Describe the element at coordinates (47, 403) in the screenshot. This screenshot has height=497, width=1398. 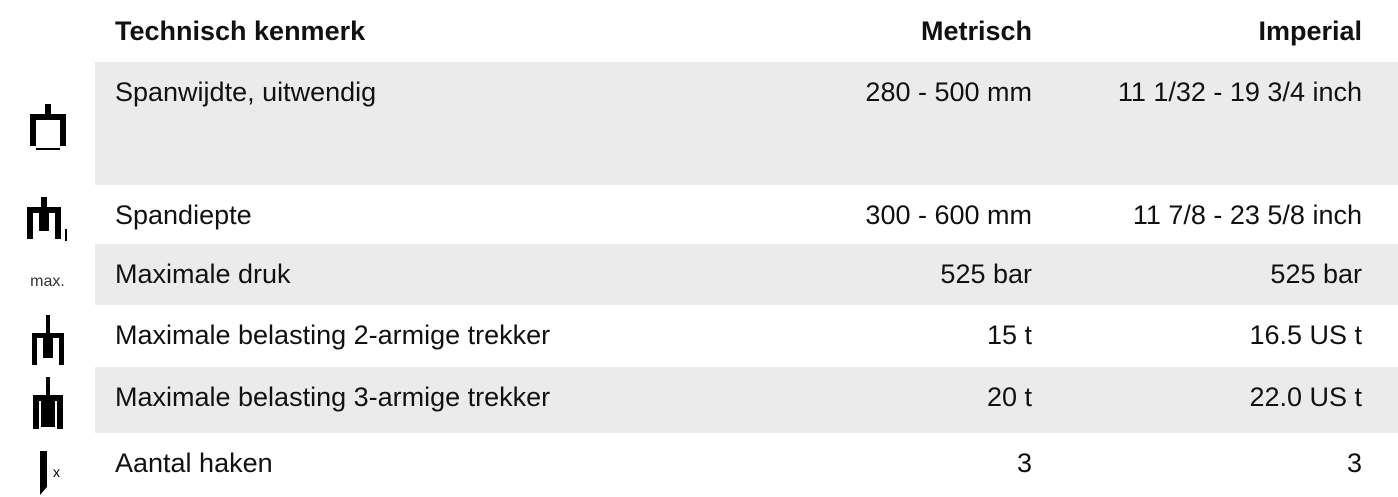
I see `icon-3-arm` at that location.